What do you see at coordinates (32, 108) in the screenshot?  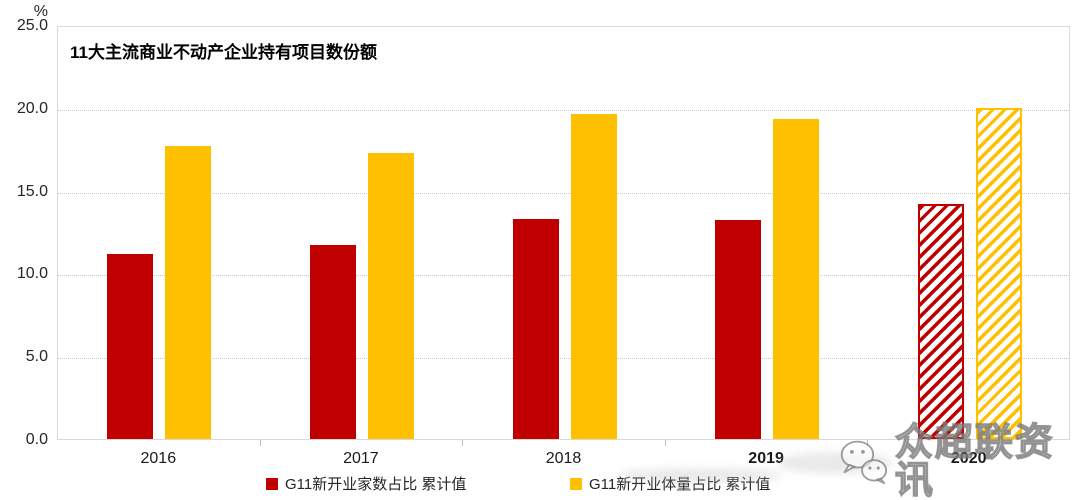 I see `y-tick-label-20.0: 20.0` at bounding box center [32, 108].